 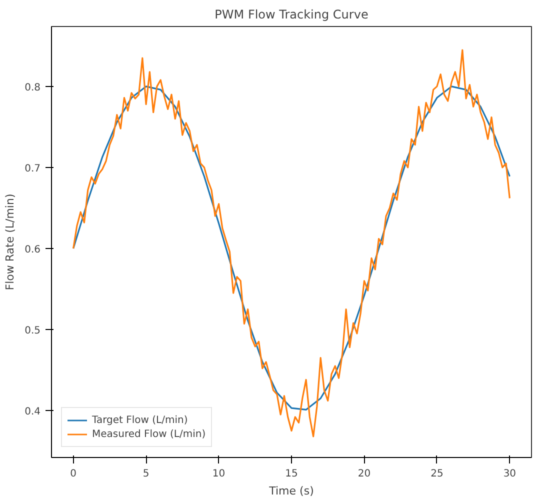 What do you see at coordinates (32, 412) in the screenshot?
I see `y-tick-label: 0.4` at bounding box center [32, 412].